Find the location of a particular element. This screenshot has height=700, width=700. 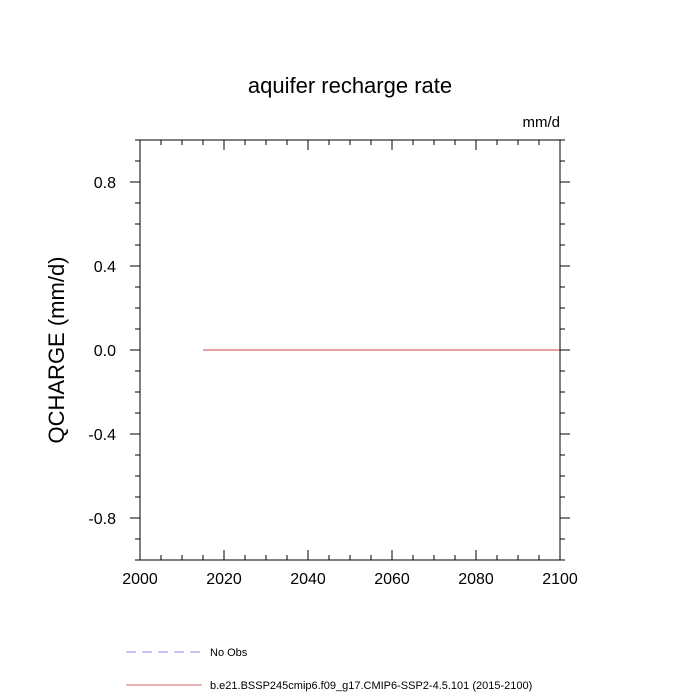

y-tick-label: 0.4 is located at coordinates (105, 267).